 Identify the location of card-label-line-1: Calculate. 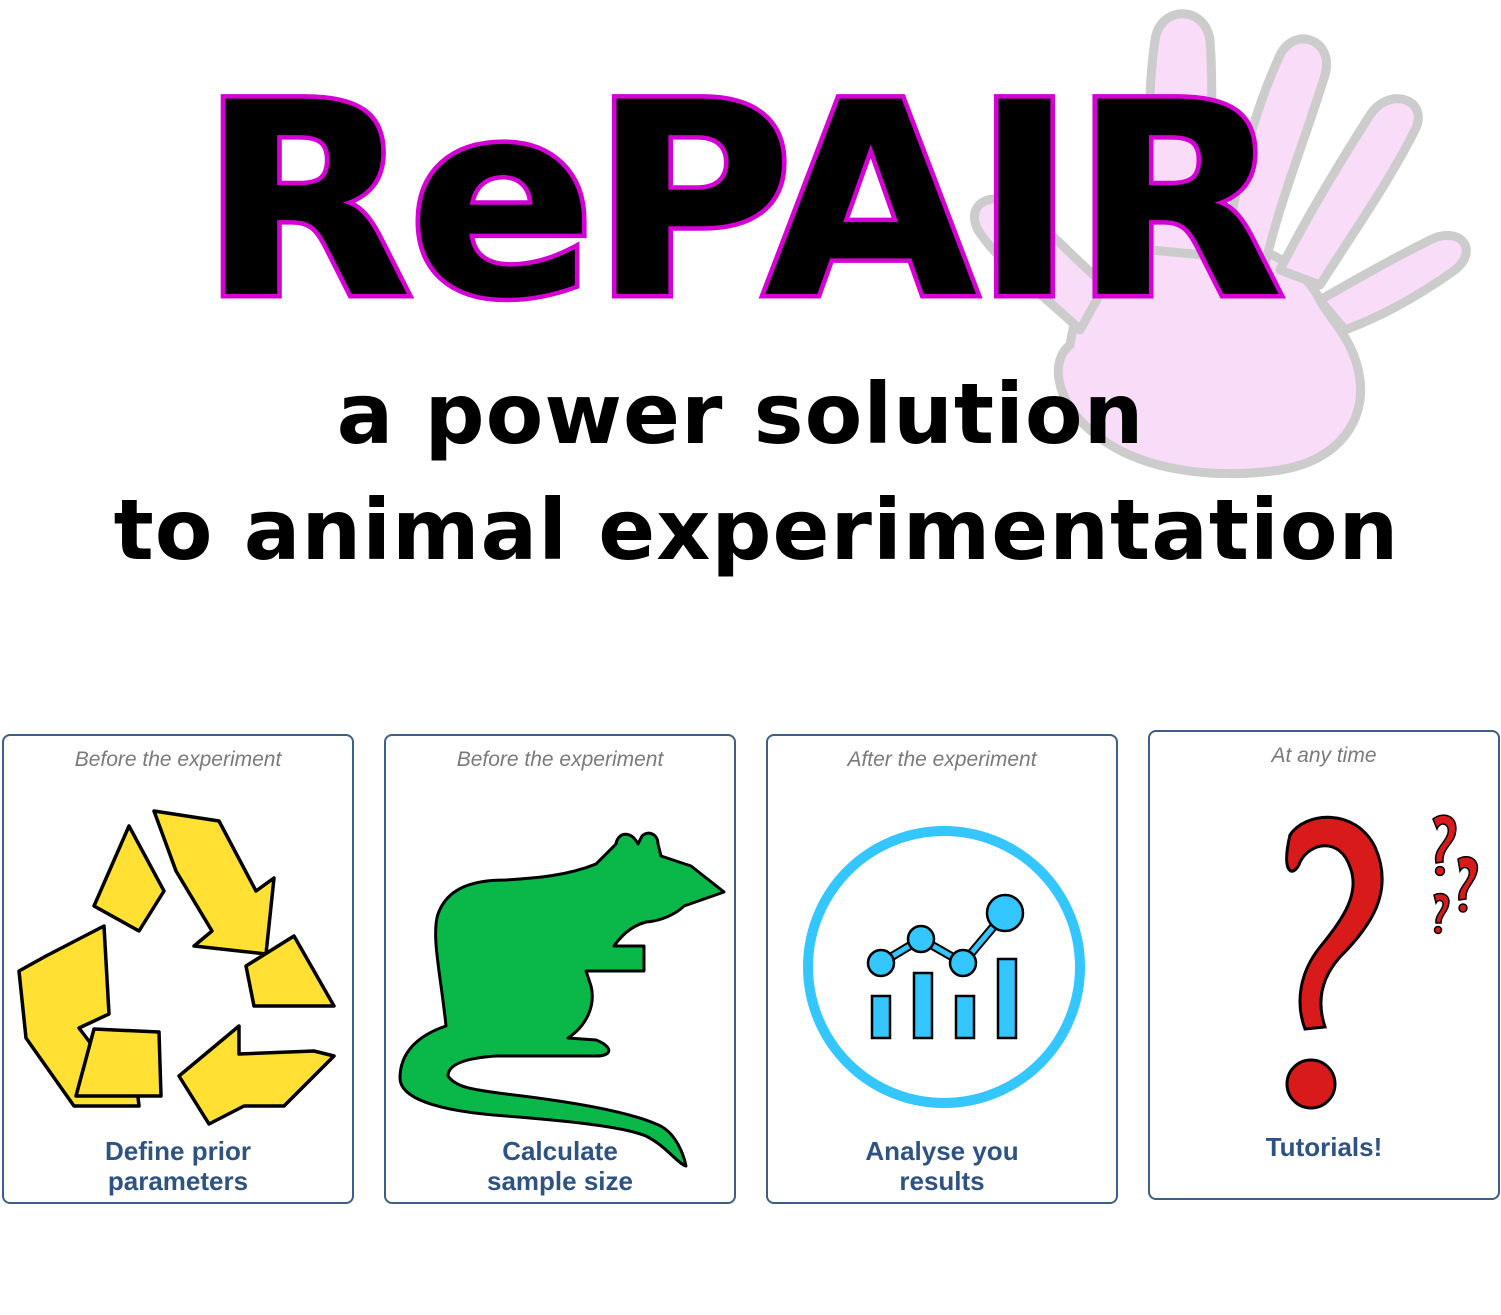
(560, 1151).